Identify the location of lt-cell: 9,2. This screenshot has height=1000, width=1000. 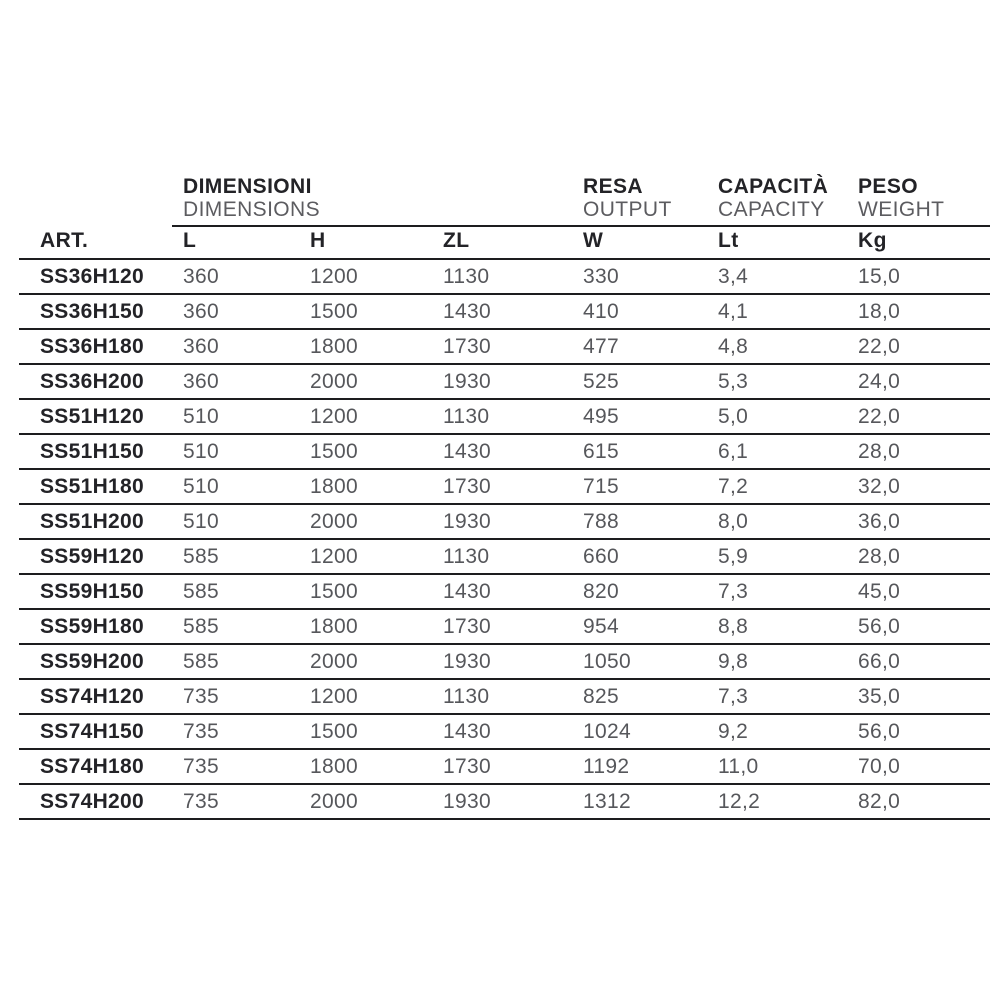
(733, 731).